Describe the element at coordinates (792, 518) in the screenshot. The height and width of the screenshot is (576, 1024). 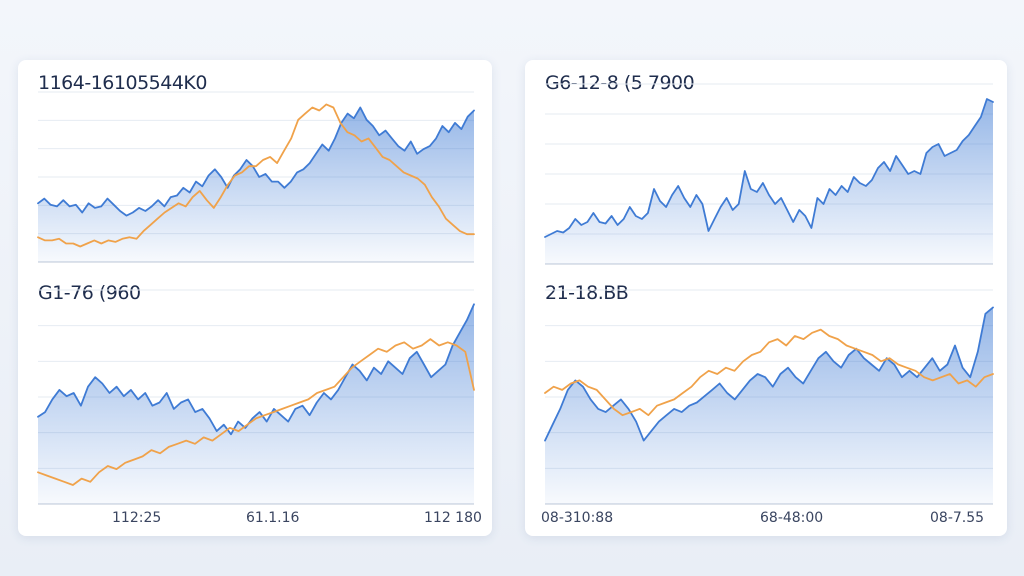
I see `chart-4-xtick-1: 68-48:00` at that location.